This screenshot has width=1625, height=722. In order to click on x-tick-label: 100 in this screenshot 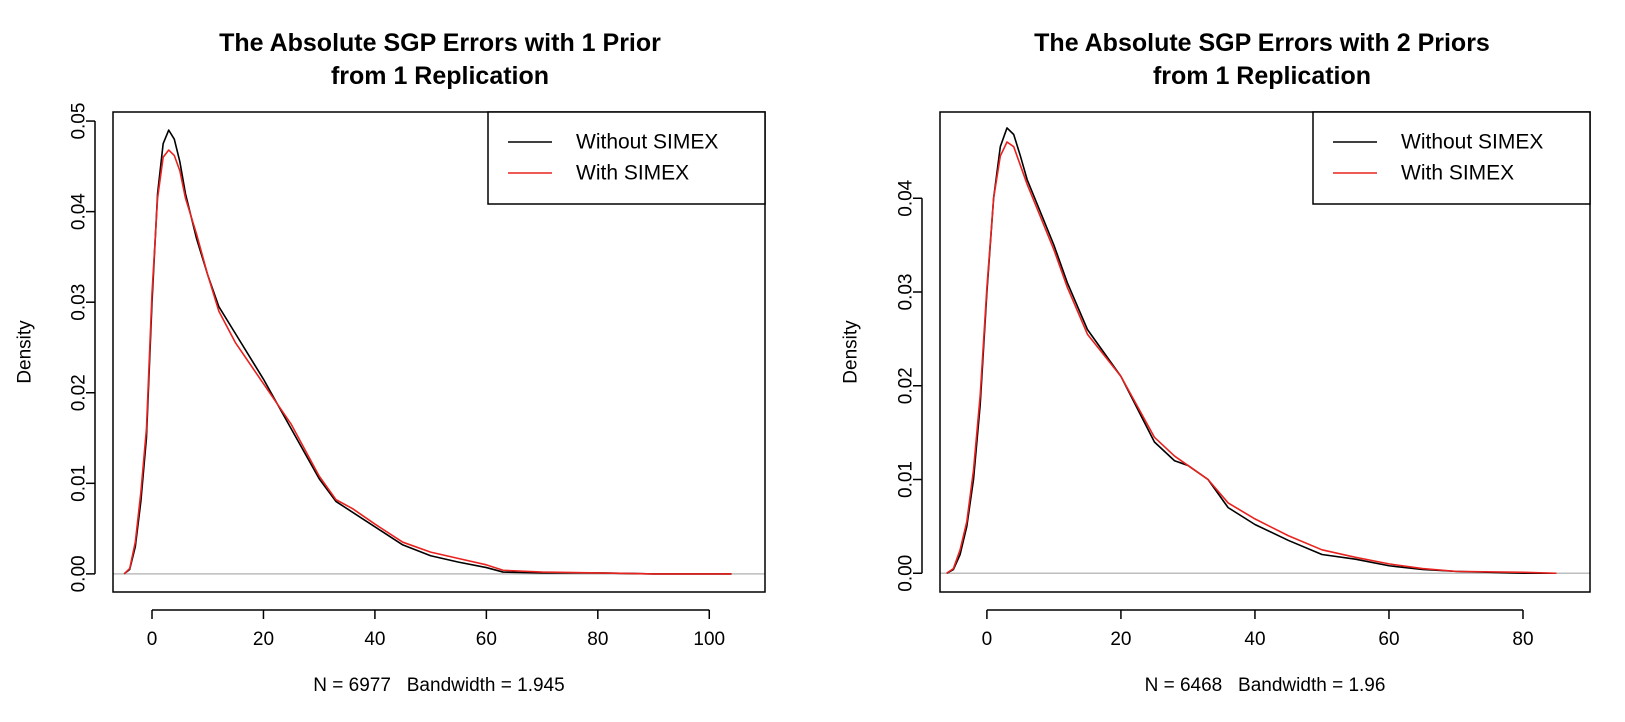, I will do `click(709, 639)`.